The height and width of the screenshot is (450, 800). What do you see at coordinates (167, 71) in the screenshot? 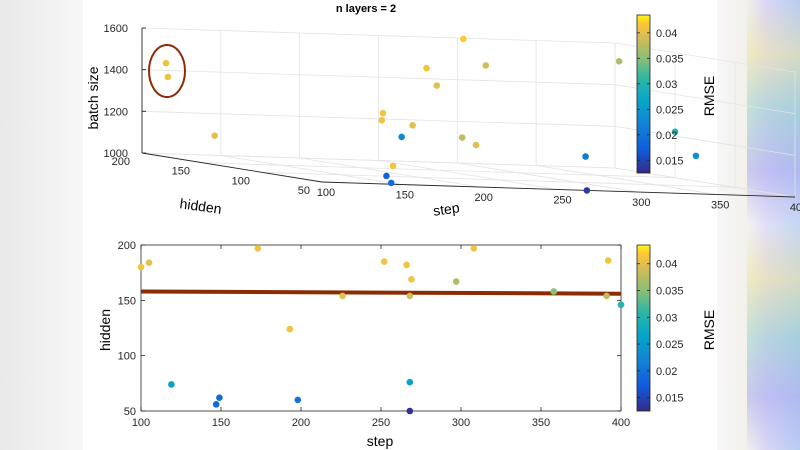
I see `highlight-ellipse` at bounding box center [167, 71].